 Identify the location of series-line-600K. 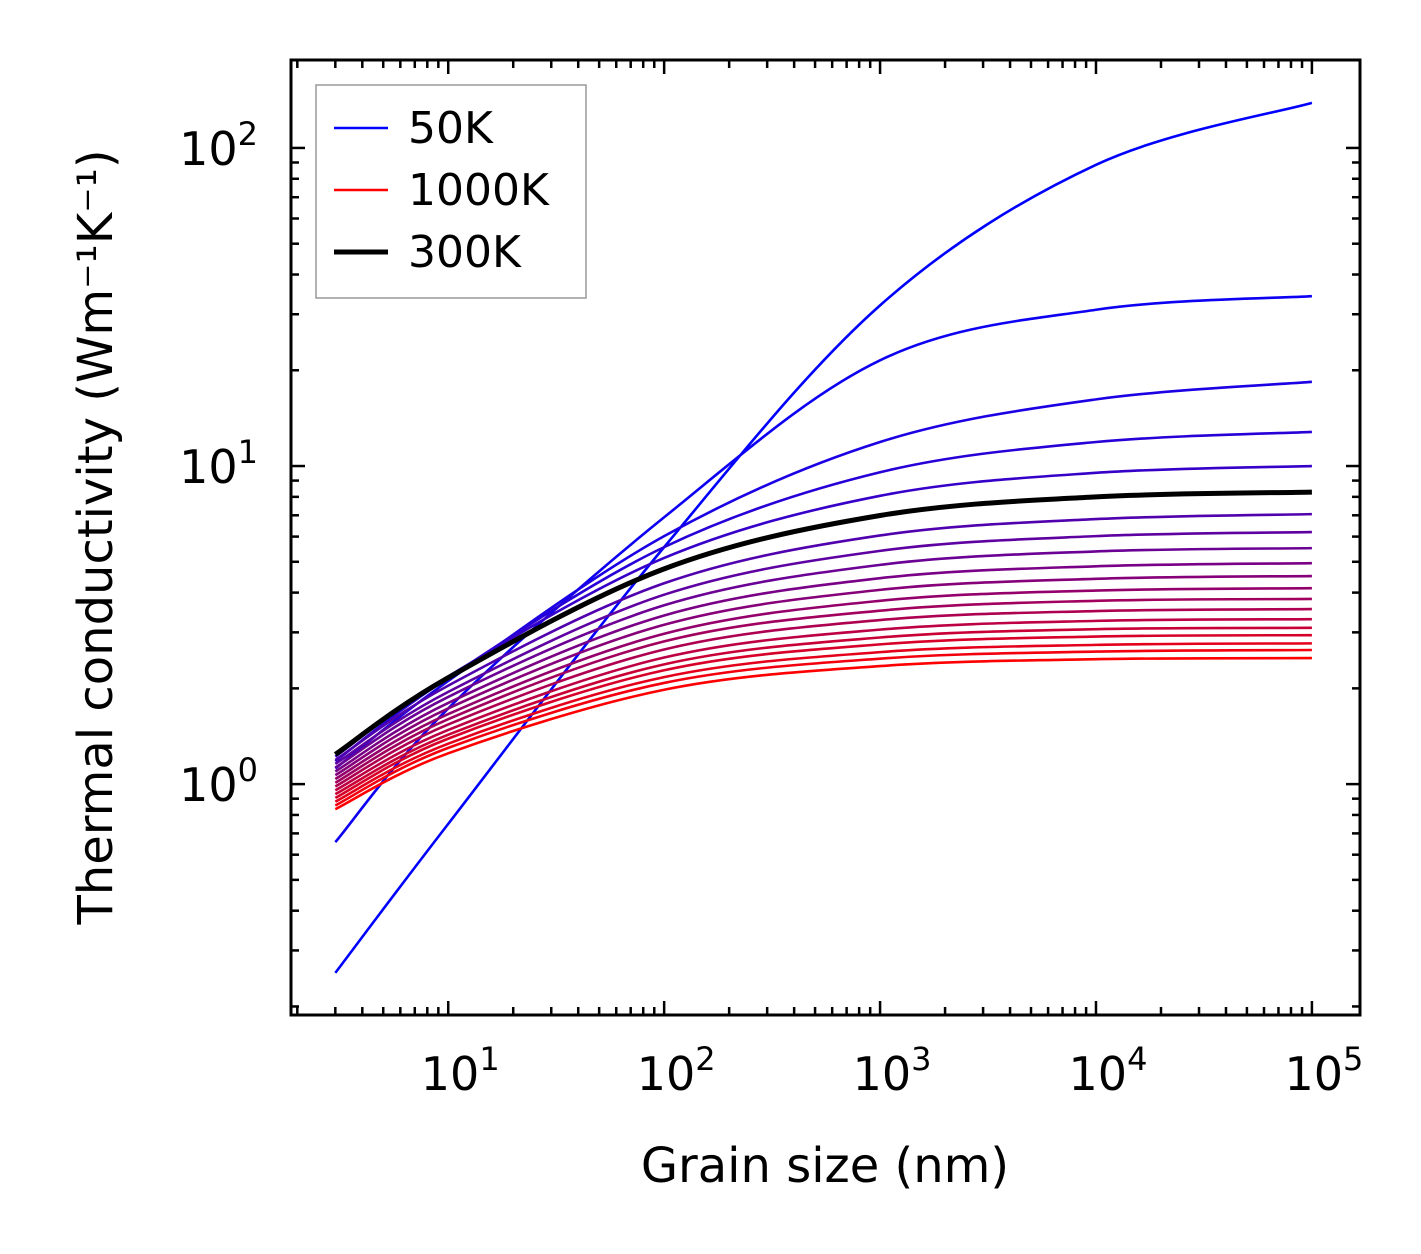
(823, 683).